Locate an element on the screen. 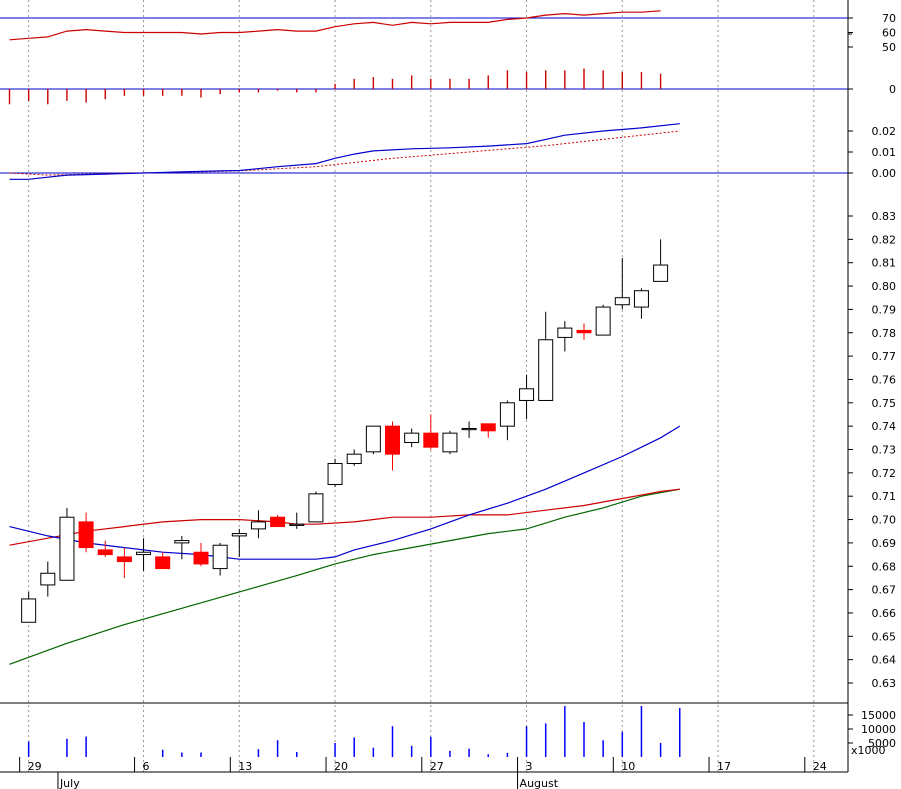 Image resolution: width=901 pixels, height=789 pixels. macd-y-label: 0.00 is located at coordinates (884, 173).